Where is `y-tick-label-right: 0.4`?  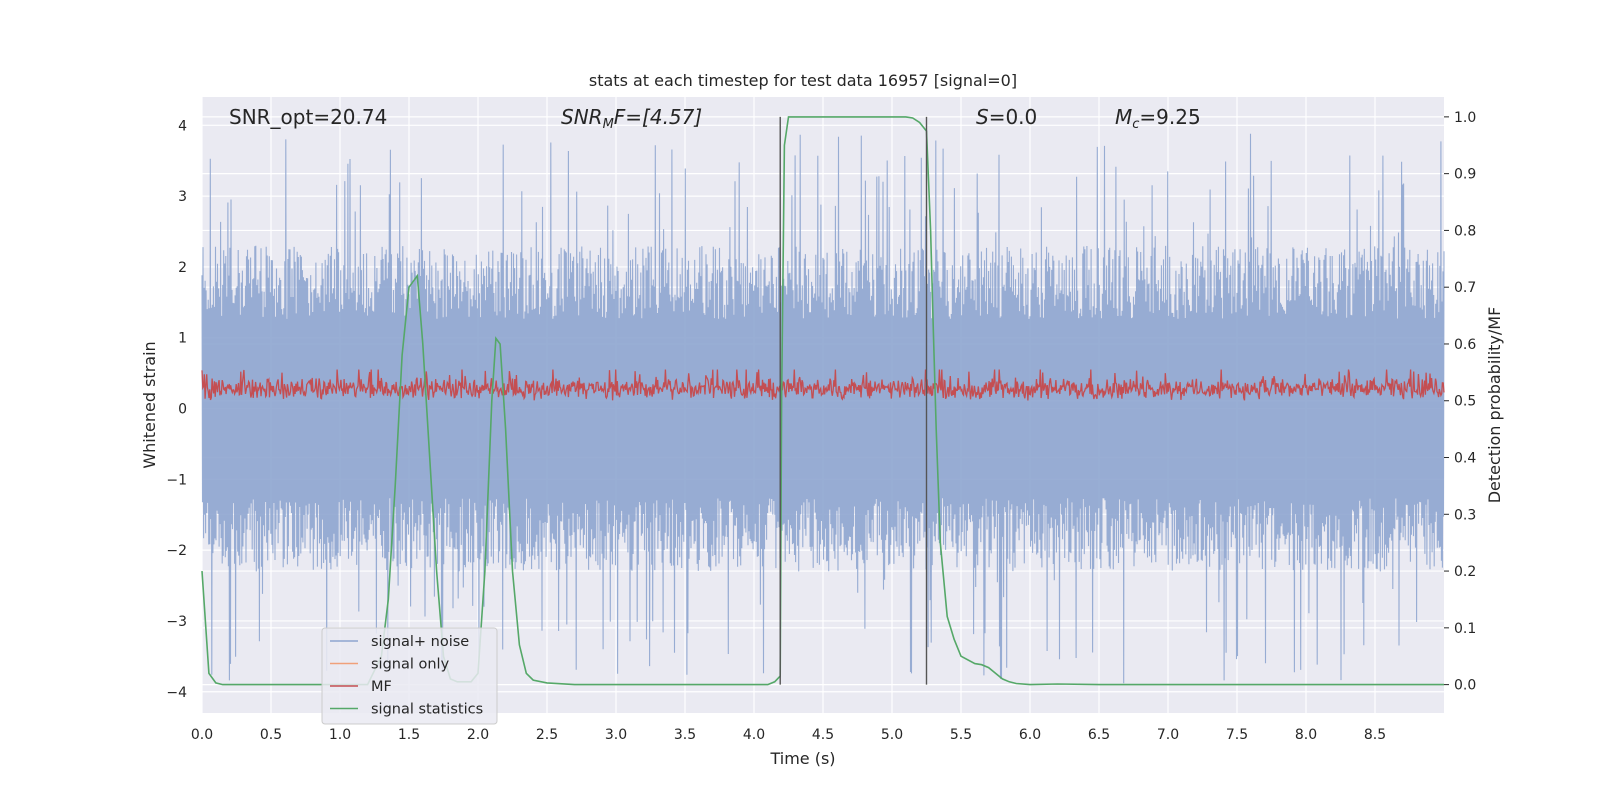
y-tick-label-right: 0.4 is located at coordinates (1465, 459).